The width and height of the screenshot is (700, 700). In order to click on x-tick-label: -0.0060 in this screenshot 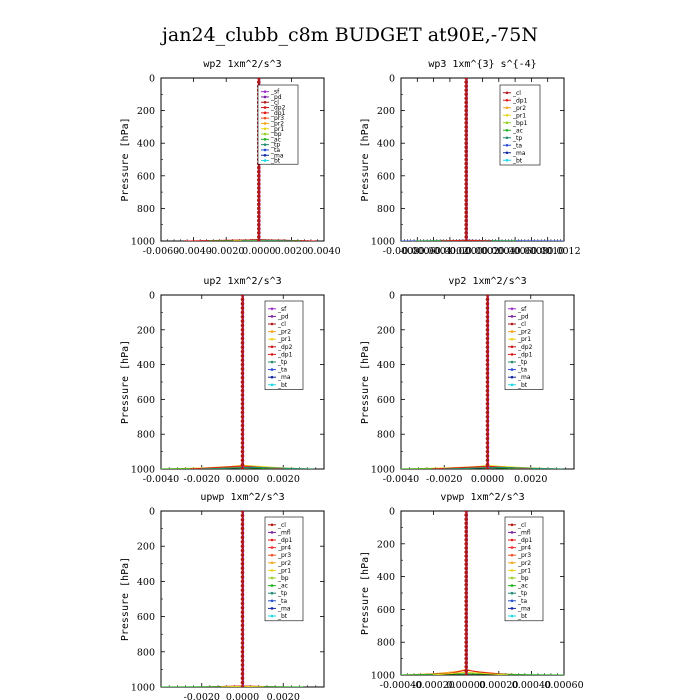, I will do `click(161, 251)`.